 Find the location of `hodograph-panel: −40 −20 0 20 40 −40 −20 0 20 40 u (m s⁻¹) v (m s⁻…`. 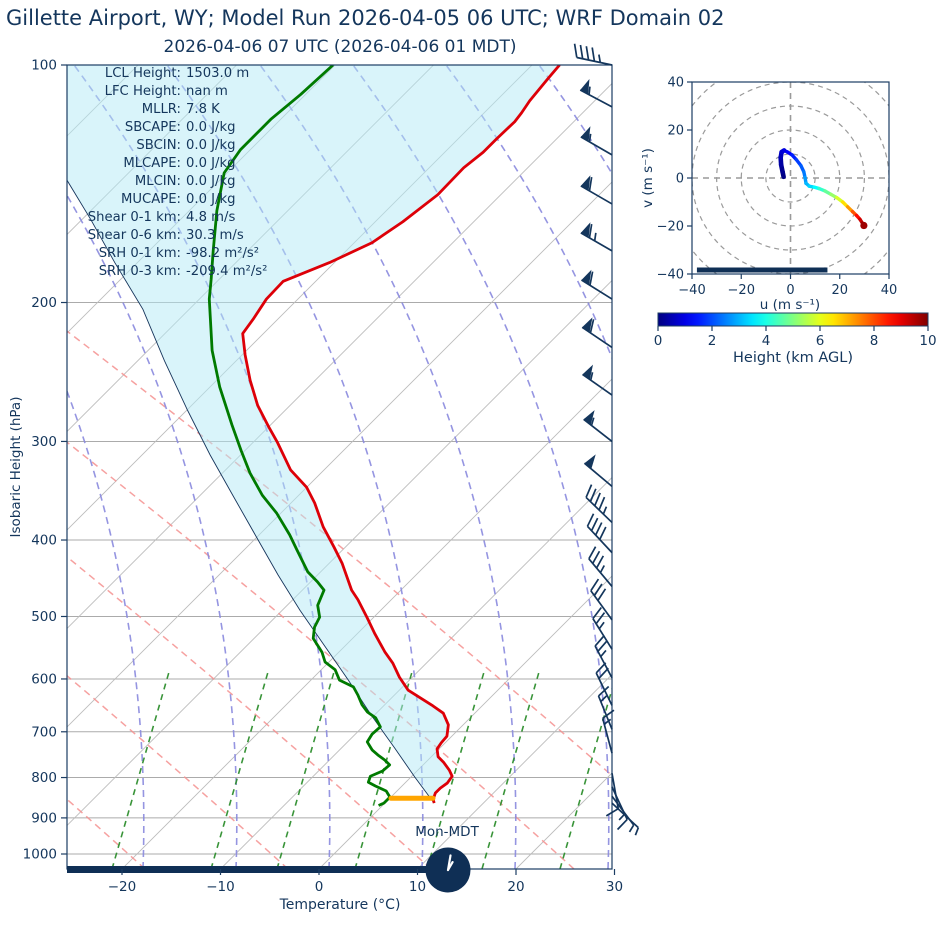

hodograph-panel: −40 −20 0 20 40 −40 −20 0 20 40 u (m s⁻¹) v (m s⁻… is located at coordinates (788, 178).